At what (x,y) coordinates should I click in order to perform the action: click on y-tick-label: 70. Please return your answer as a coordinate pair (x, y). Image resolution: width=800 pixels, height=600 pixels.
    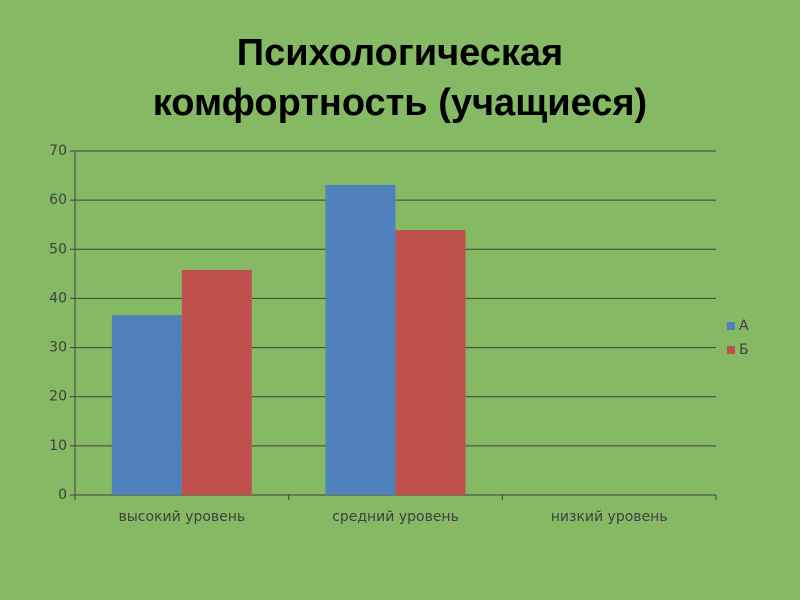
    Looking at the image, I should click on (58, 151).